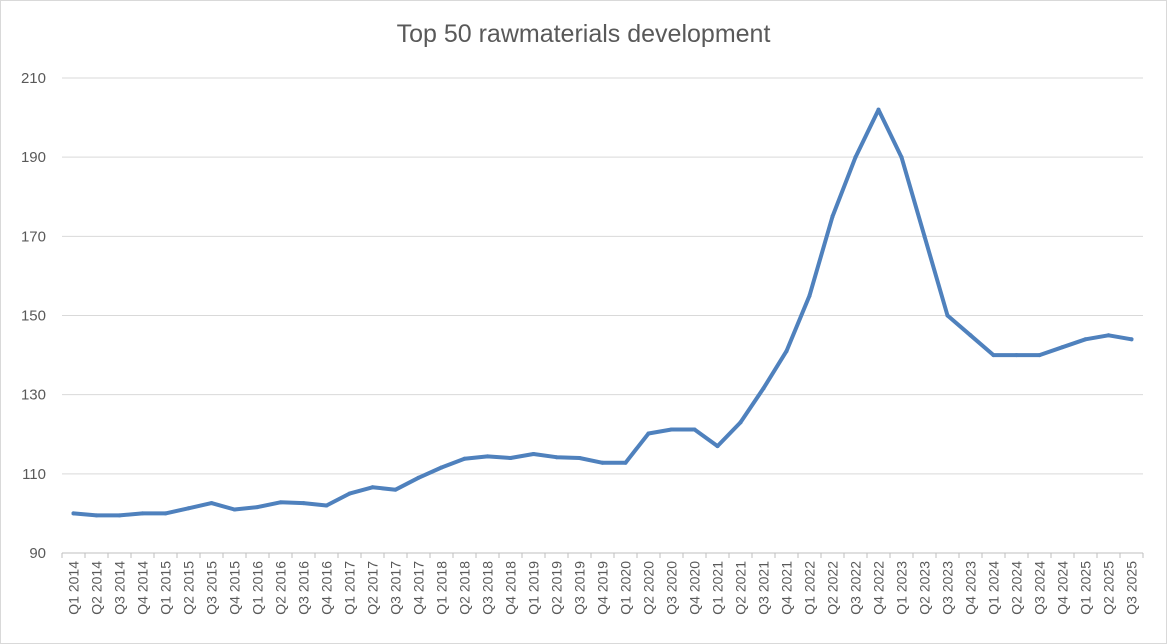  Describe the element at coordinates (764, 588) in the screenshot. I see `x-tick-label: Q3 2021` at that location.